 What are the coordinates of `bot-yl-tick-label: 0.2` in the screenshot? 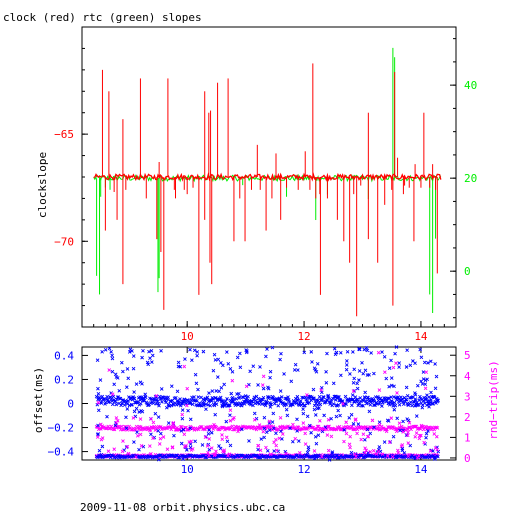 It's located at (64, 379).